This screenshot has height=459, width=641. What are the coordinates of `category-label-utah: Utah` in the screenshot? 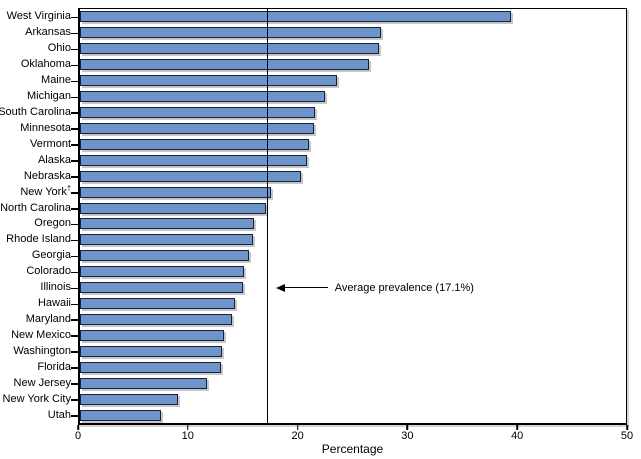 It's located at (59, 414).